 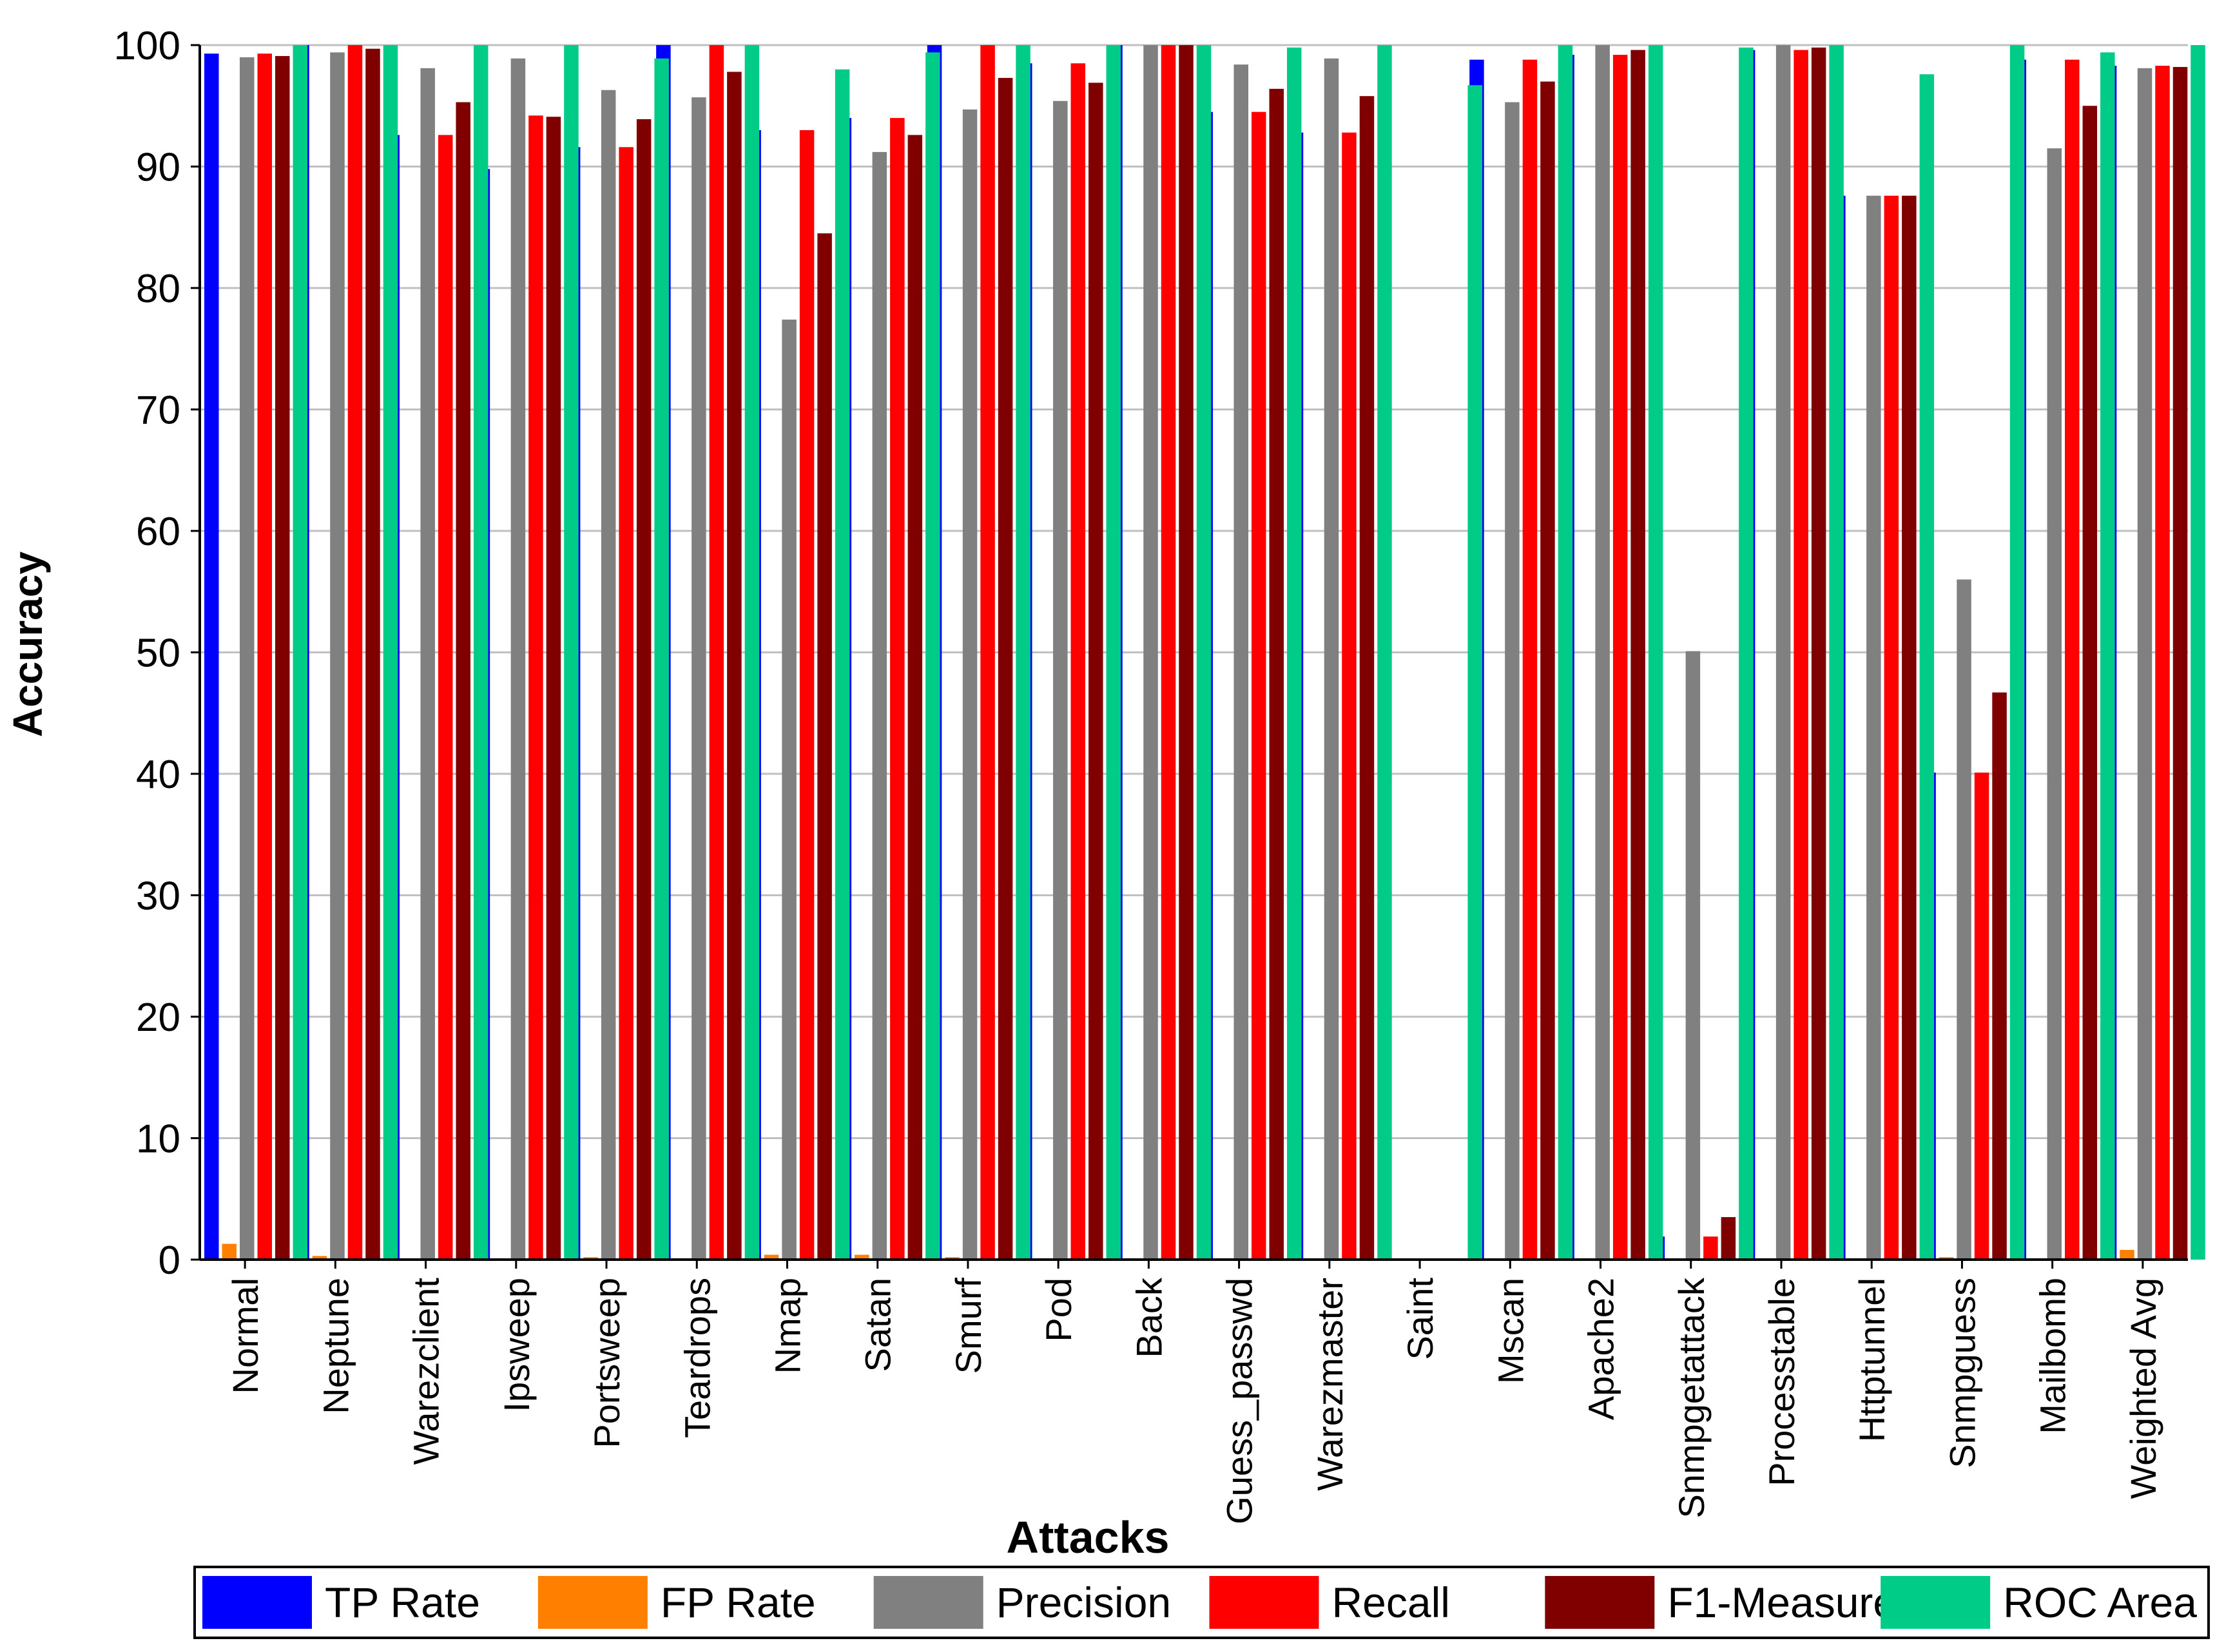 What do you see at coordinates (2000, 976) in the screenshot?
I see `bar-f1-measure-snmpguess` at bounding box center [2000, 976].